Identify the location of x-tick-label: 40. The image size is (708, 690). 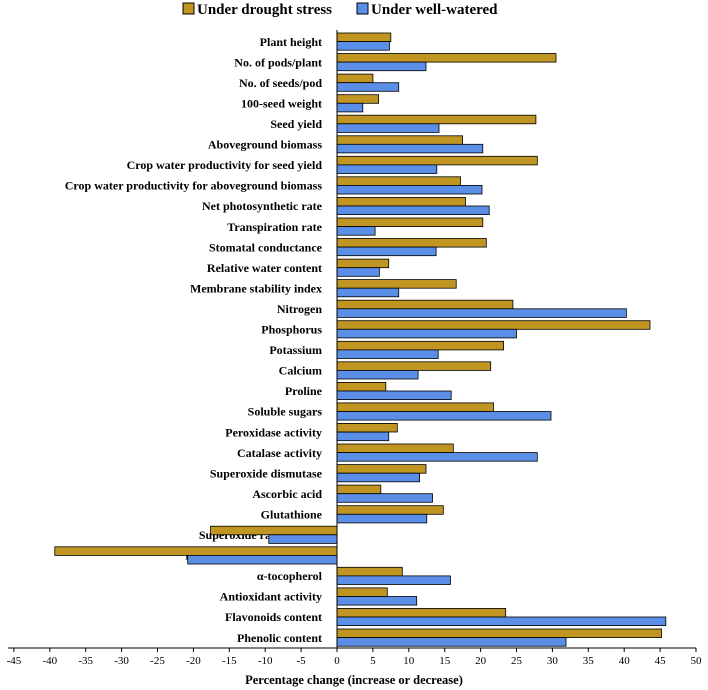
(625, 661).